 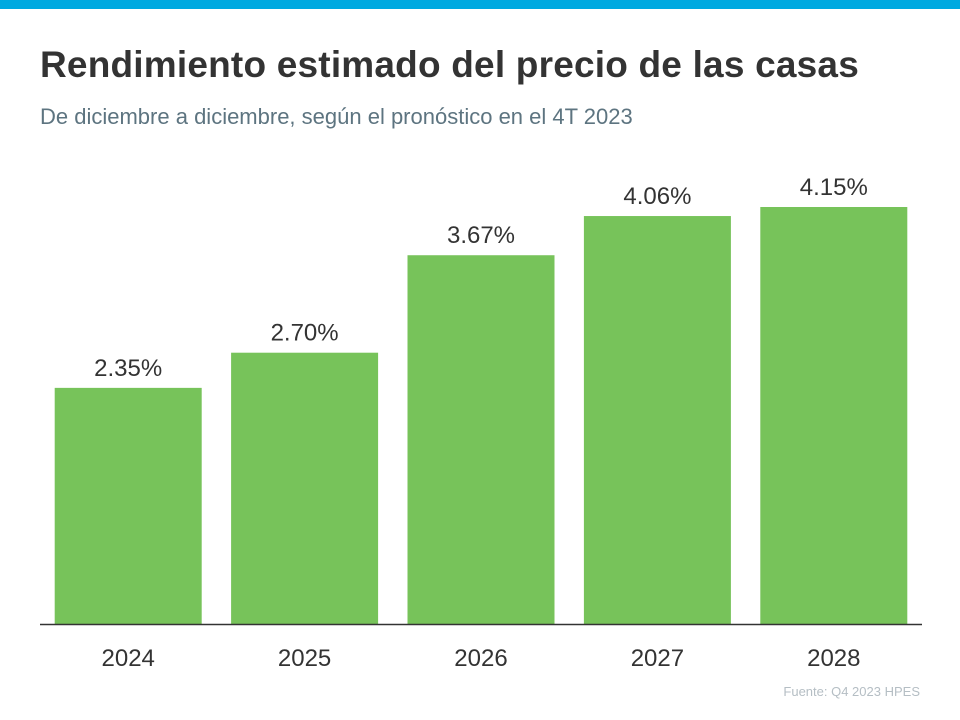 What do you see at coordinates (128, 505) in the screenshot?
I see `bar-2024` at bounding box center [128, 505].